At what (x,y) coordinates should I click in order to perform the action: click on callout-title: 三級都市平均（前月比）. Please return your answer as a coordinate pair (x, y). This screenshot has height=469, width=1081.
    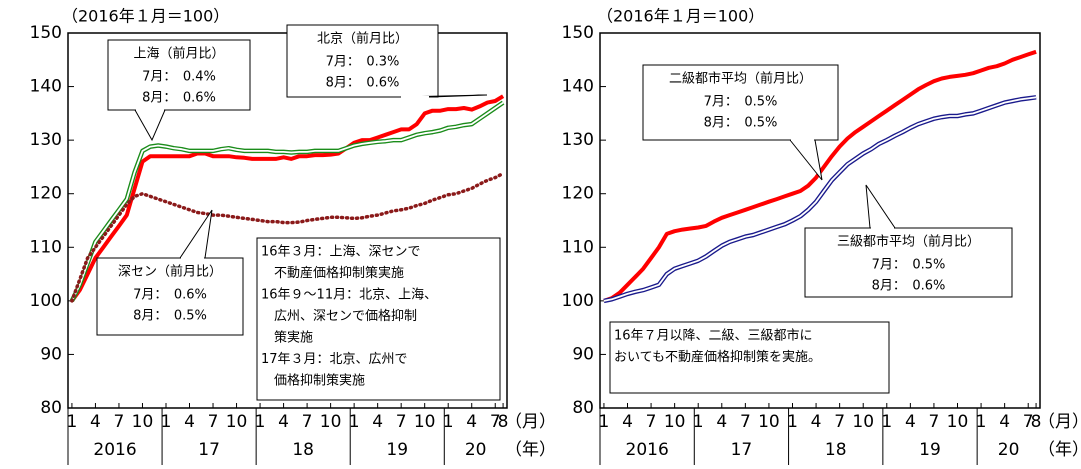
    Looking at the image, I should click on (908, 242).